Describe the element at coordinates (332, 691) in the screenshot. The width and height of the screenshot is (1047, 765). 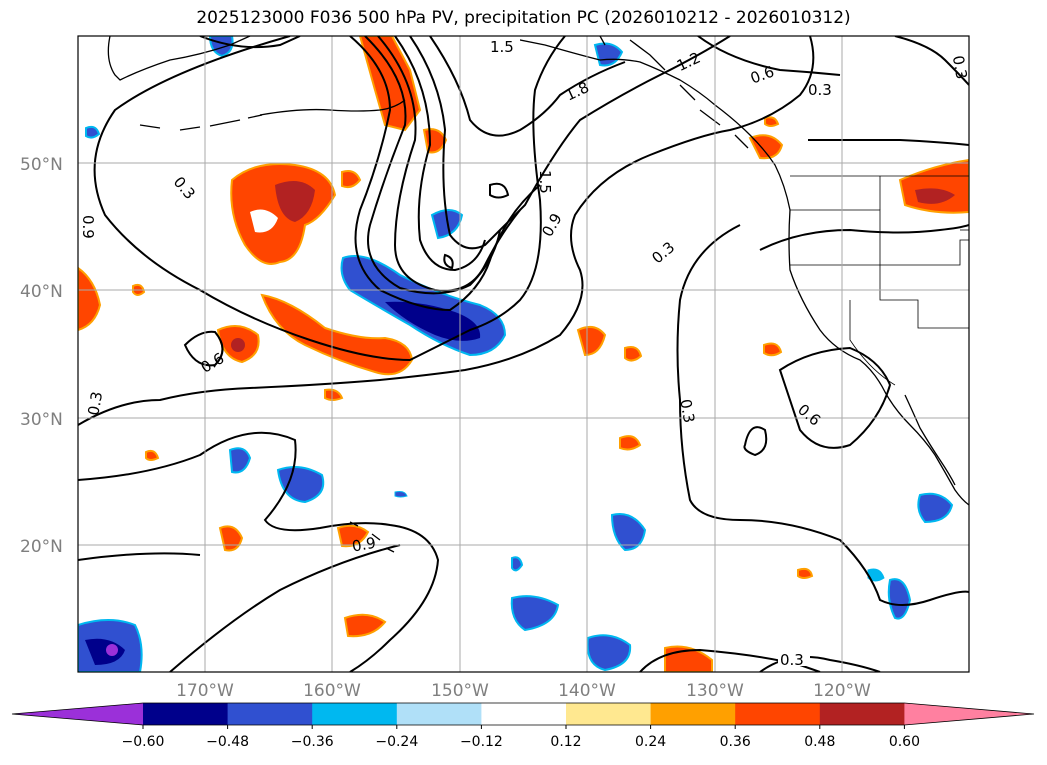
I see `lon-label-160w: 160°W` at that location.